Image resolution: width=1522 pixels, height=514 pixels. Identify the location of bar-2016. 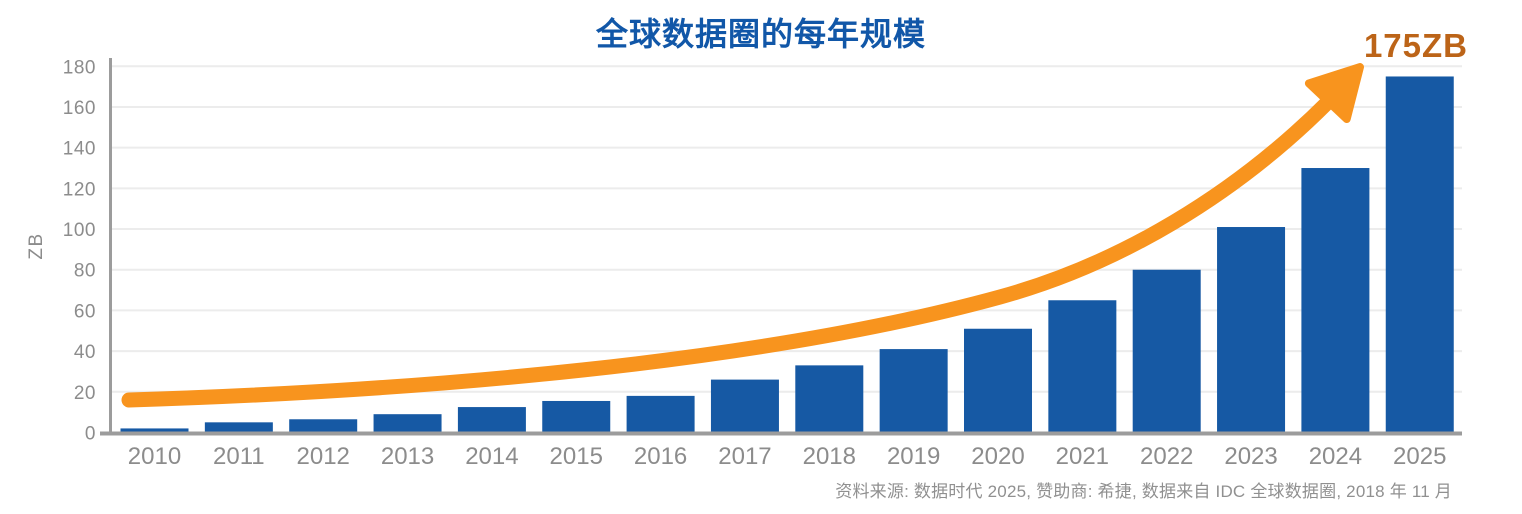
(660, 414).